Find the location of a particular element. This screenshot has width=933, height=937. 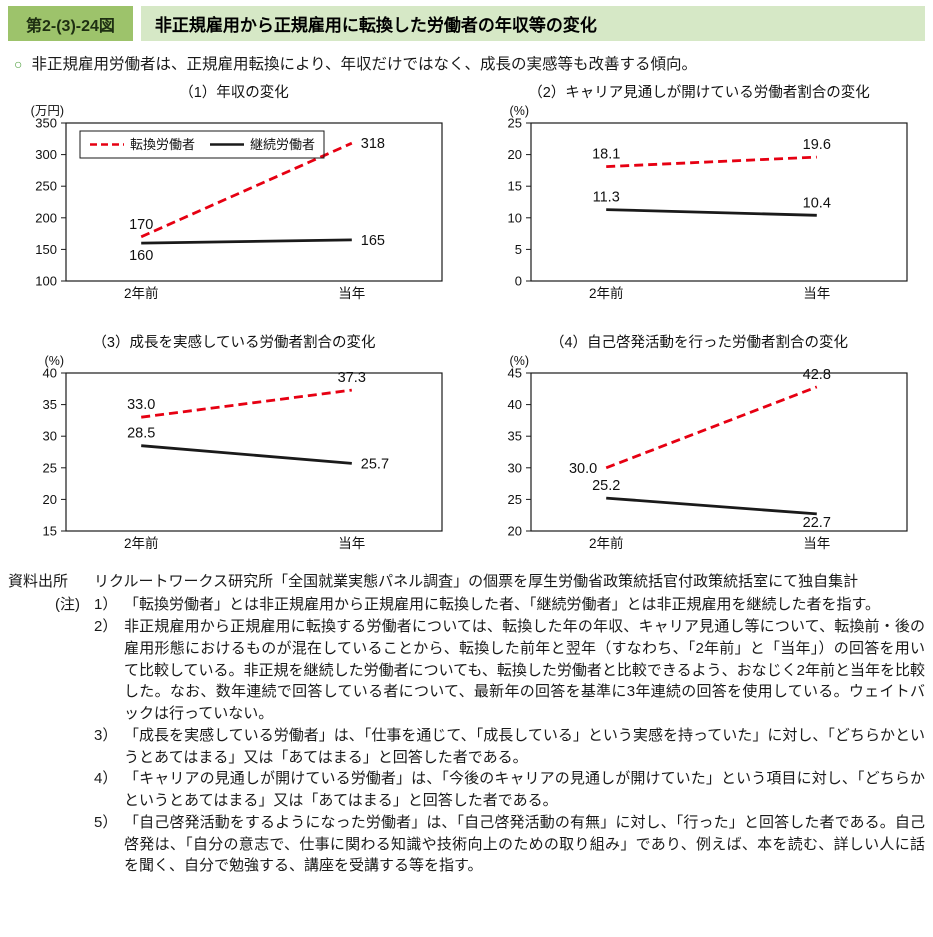

data-label: 28.5 is located at coordinates (141, 434).